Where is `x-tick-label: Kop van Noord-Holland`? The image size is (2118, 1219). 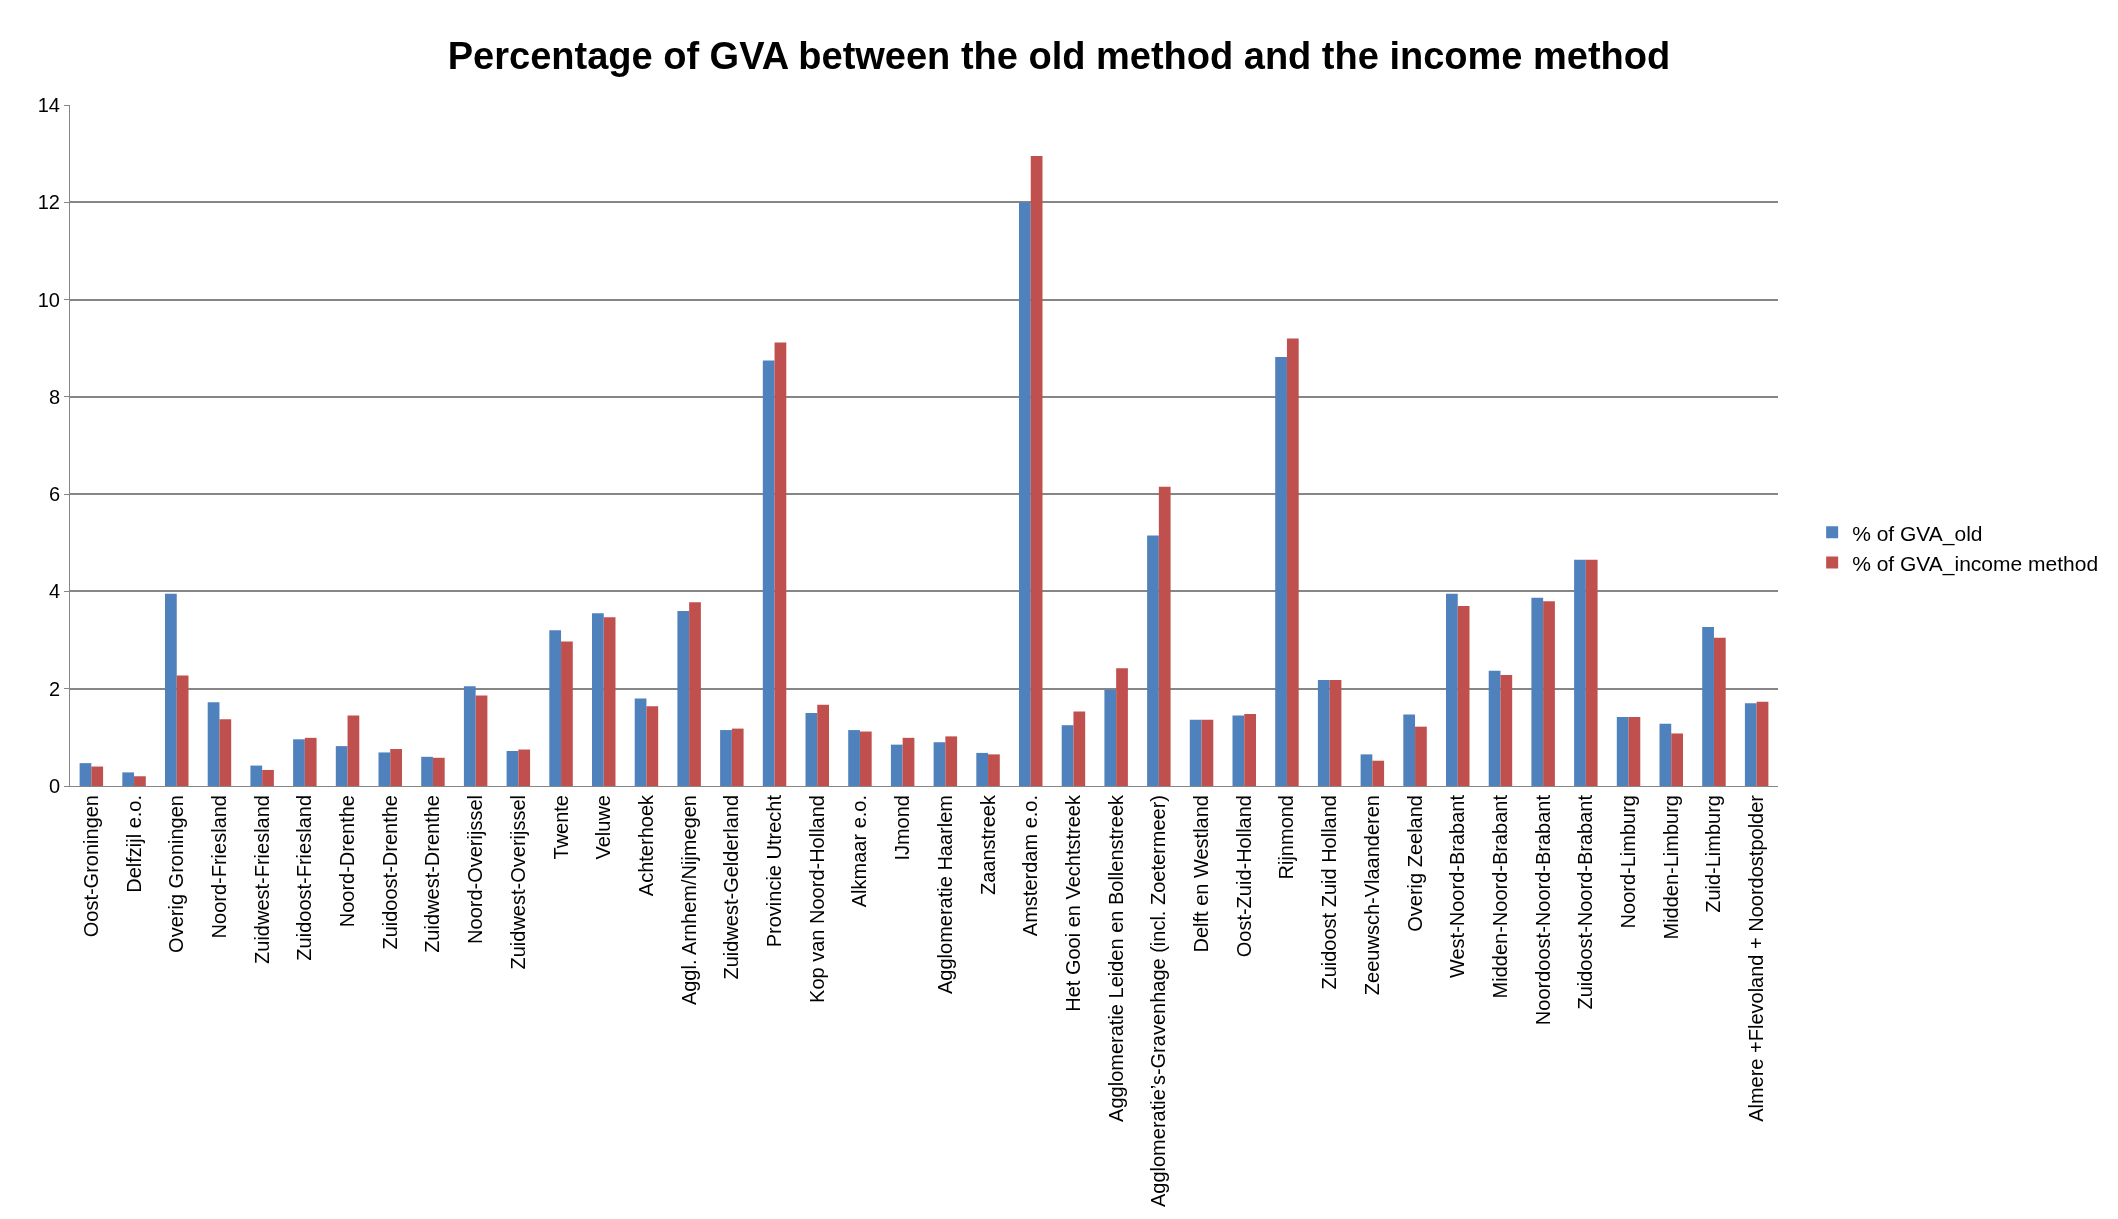 x-tick-label: Kop van Noord-Holland is located at coordinates (816, 899).